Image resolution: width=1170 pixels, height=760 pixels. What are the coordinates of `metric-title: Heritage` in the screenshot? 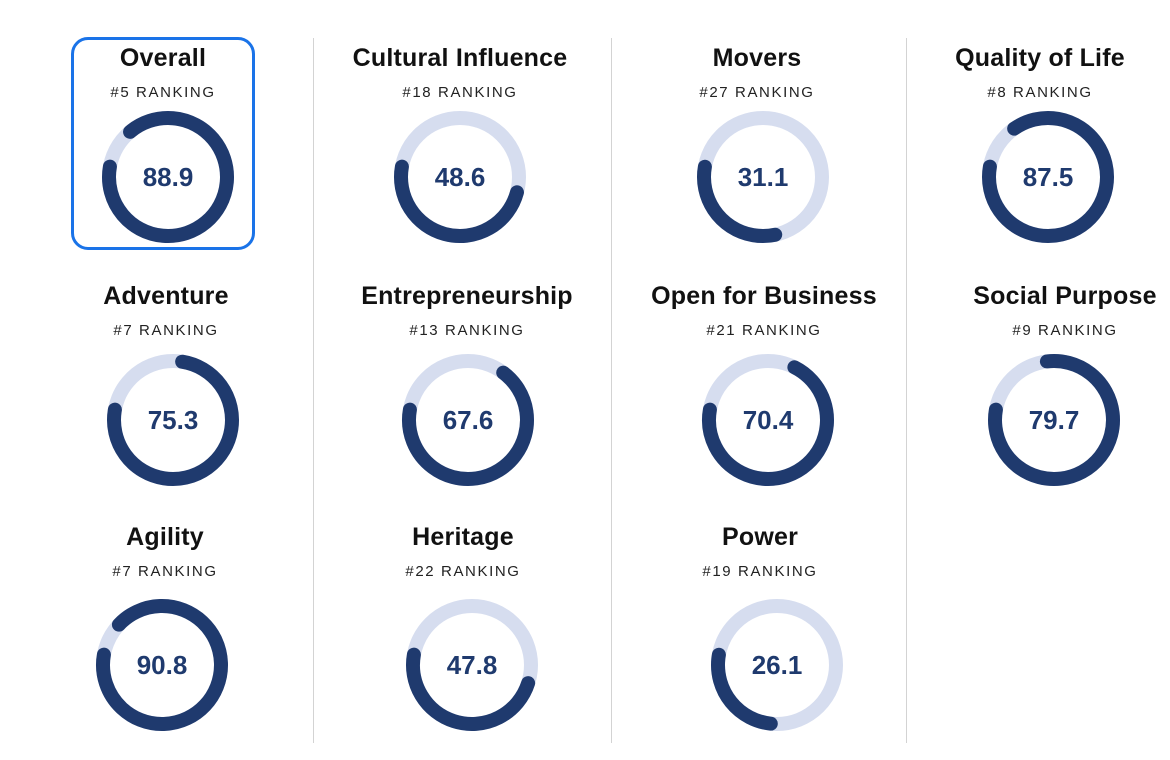 It's located at (463, 537).